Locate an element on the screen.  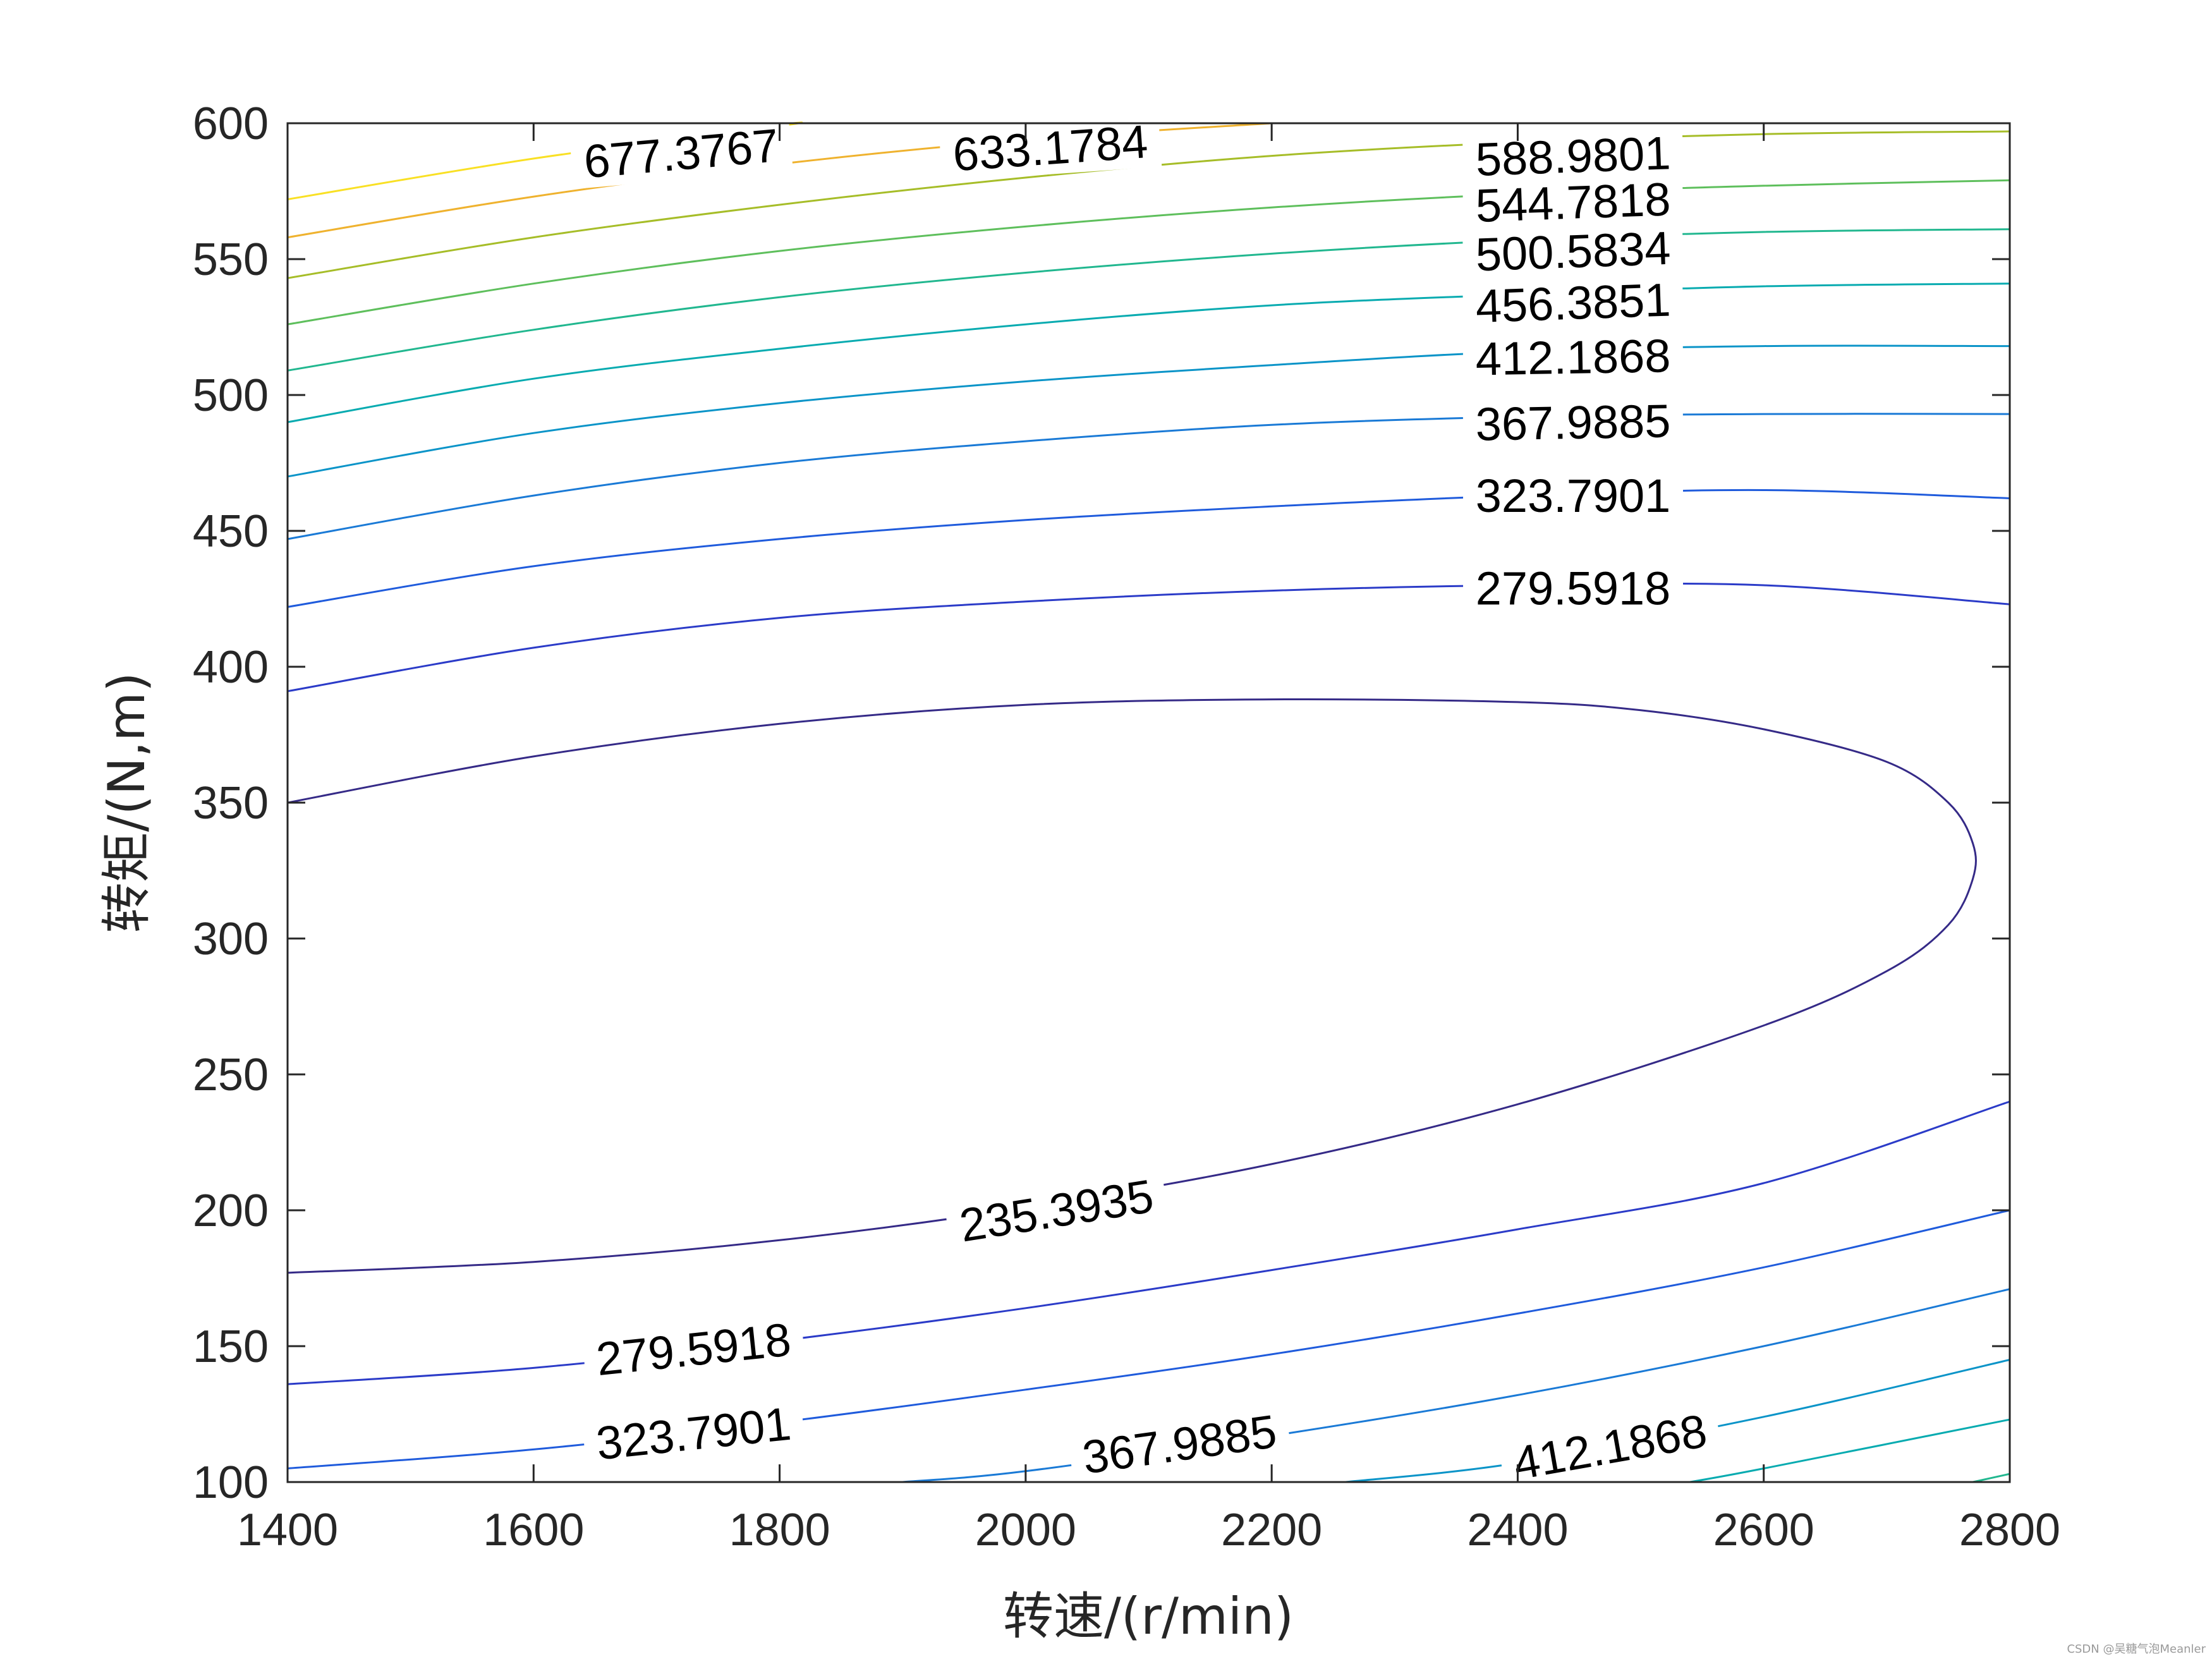
watermark: CSDN @吴糖气泡Meanler is located at coordinates (2136, 1649).